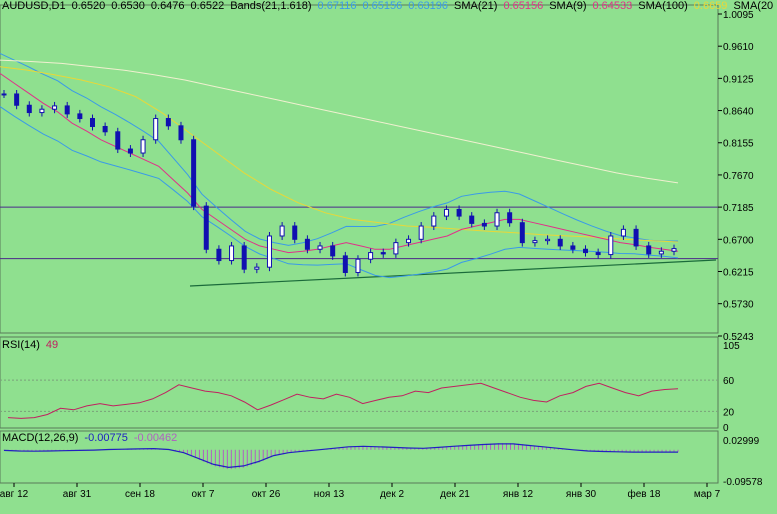 The height and width of the screenshot is (514, 777). I want to click on rsi-value: 49, so click(52, 345).